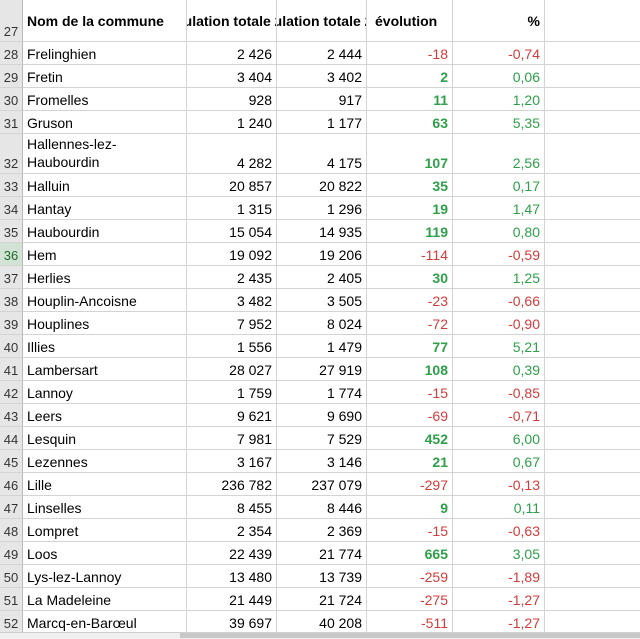 This screenshot has width=640, height=639. I want to click on commune-name-cell: Leers, so click(105, 415).